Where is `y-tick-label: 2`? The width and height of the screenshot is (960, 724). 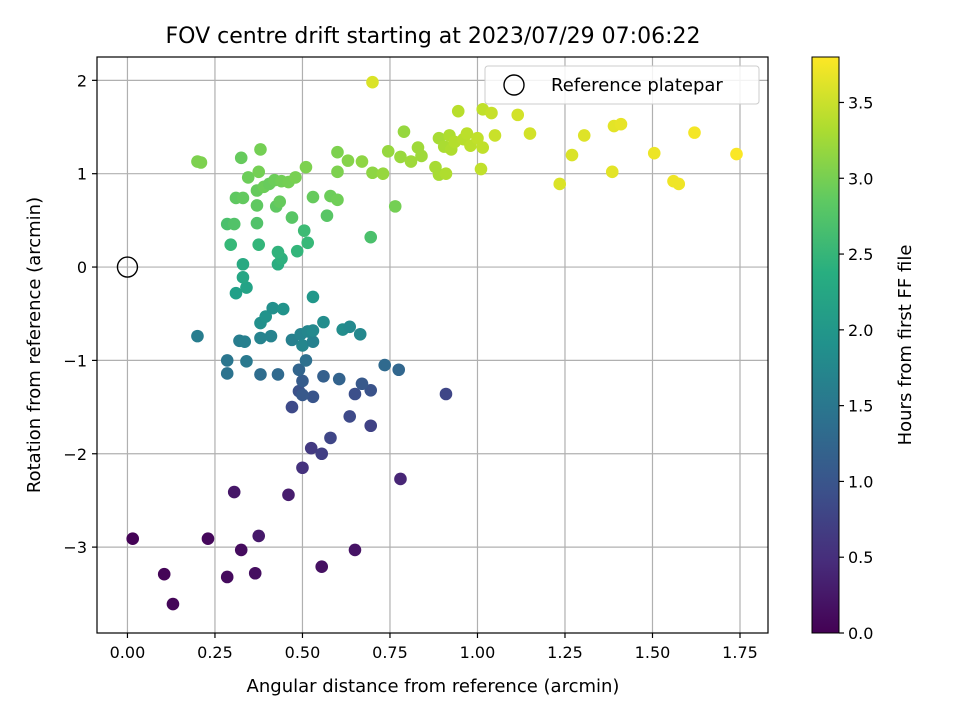 y-tick-label: 2 is located at coordinates (82, 80).